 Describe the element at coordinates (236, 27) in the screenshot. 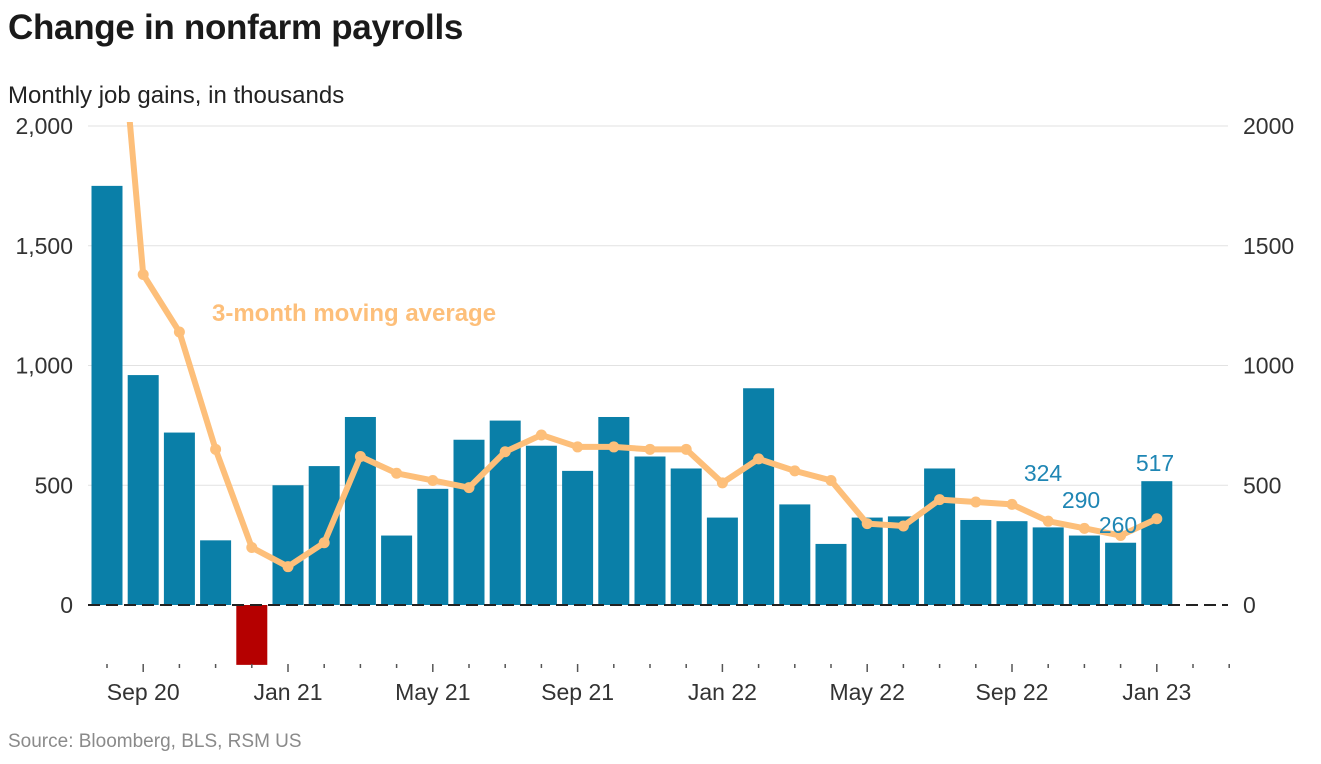

I see `chart-title: Change in nonfarm payrolls` at that location.